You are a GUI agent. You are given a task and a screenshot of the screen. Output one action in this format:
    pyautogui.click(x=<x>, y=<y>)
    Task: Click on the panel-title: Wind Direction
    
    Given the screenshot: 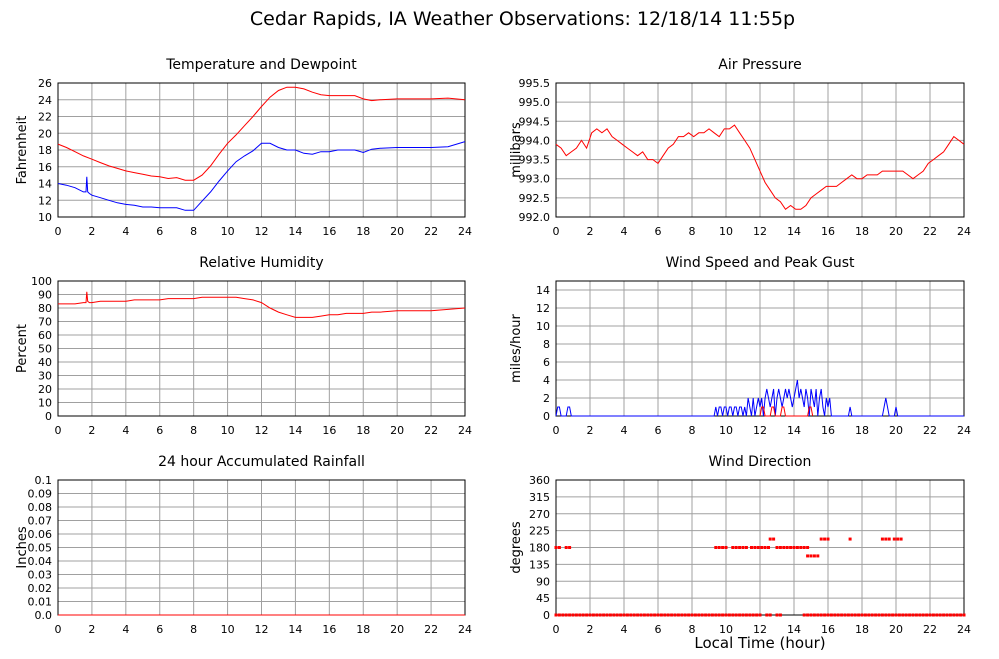 What is the action you would take?
    pyautogui.click(x=760, y=462)
    